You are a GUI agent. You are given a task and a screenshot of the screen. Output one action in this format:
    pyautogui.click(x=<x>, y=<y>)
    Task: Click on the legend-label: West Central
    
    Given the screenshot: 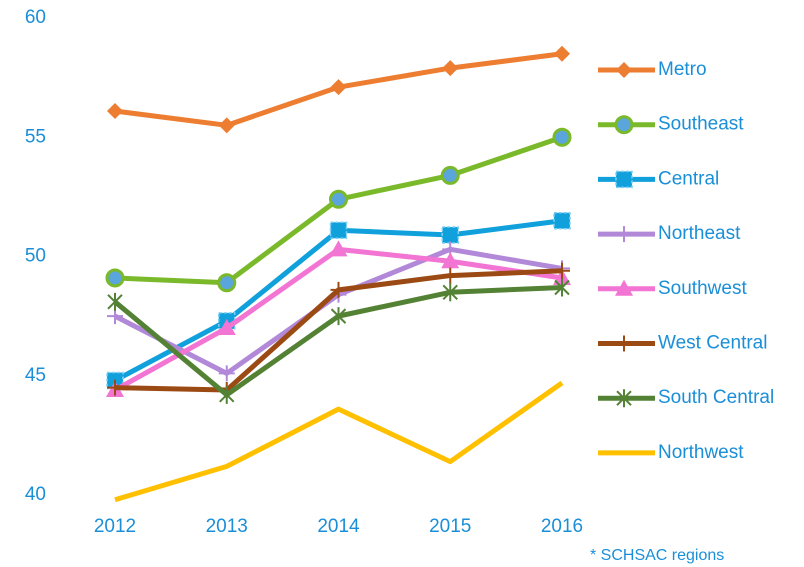 What is the action you would take?
    pyautogui.click(x=712, y=343)
    